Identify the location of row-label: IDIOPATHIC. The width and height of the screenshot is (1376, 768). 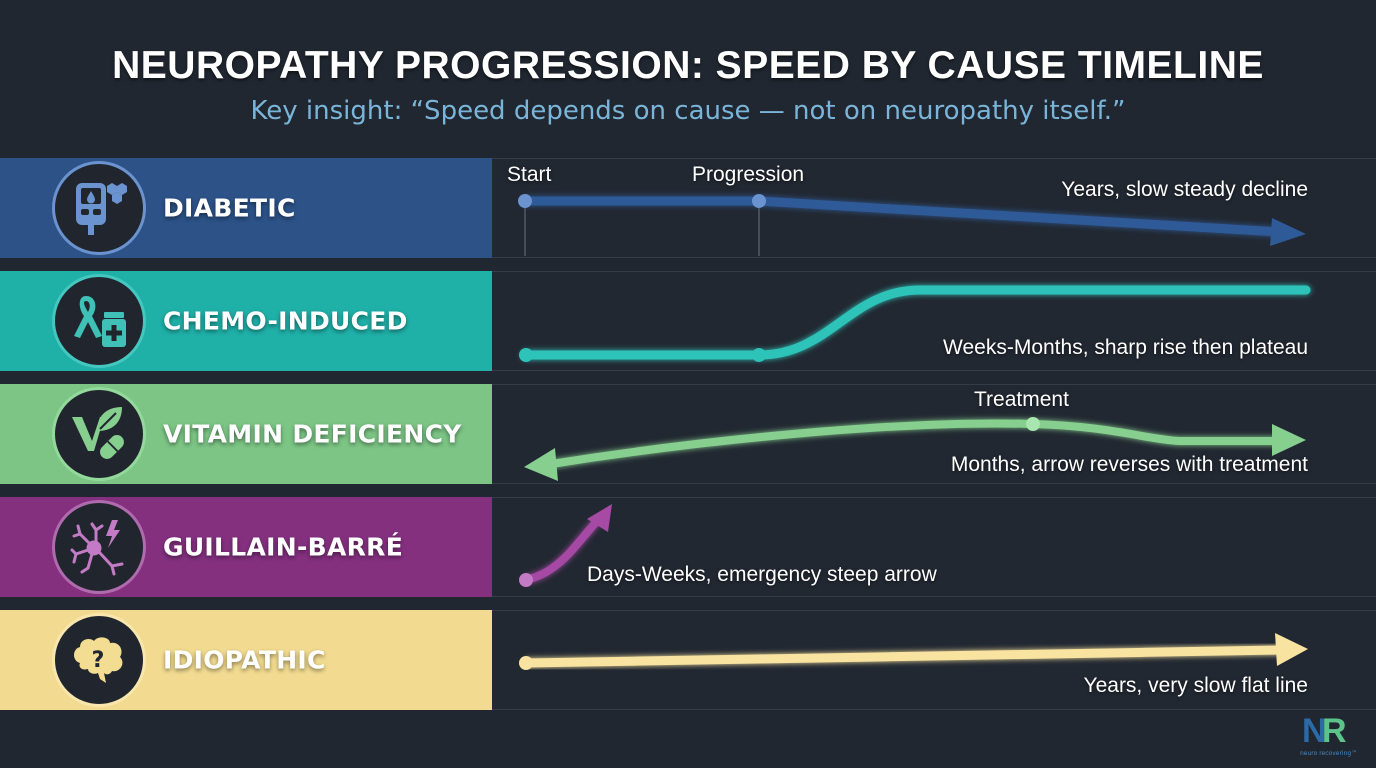
(244, 660).